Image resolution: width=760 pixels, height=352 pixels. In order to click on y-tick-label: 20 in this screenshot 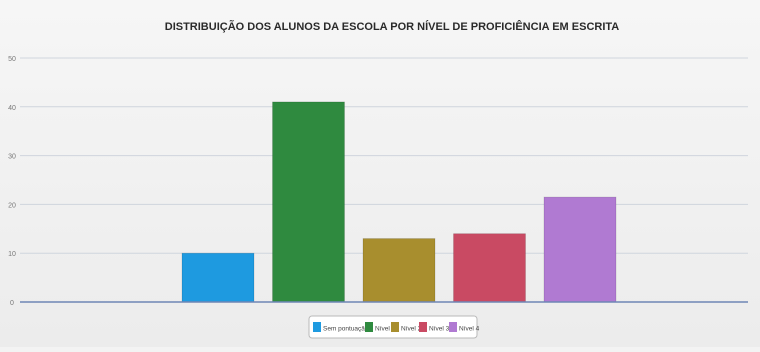, I will do `click(12, 205)`.